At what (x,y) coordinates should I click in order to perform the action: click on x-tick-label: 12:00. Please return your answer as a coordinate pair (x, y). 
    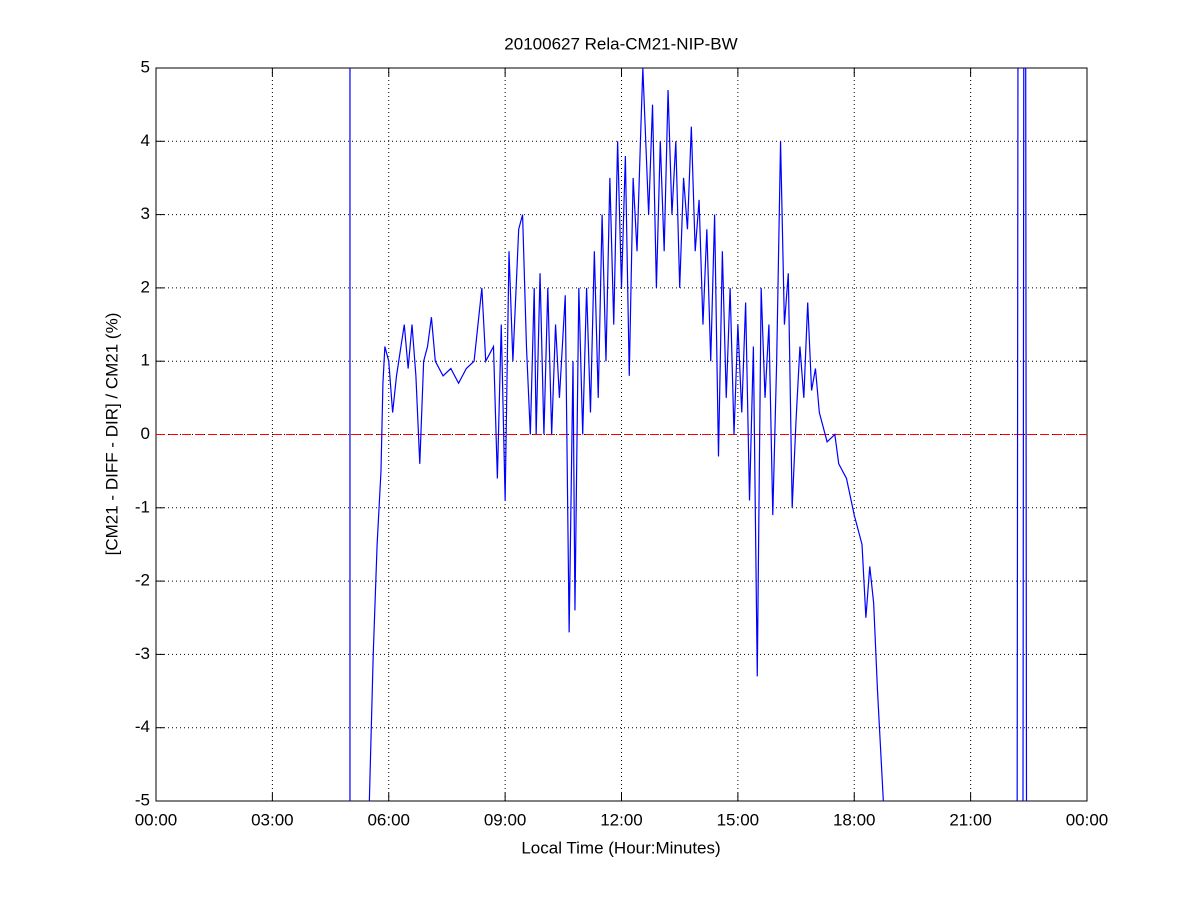
    Looking at the image, I should click on (621, 819).